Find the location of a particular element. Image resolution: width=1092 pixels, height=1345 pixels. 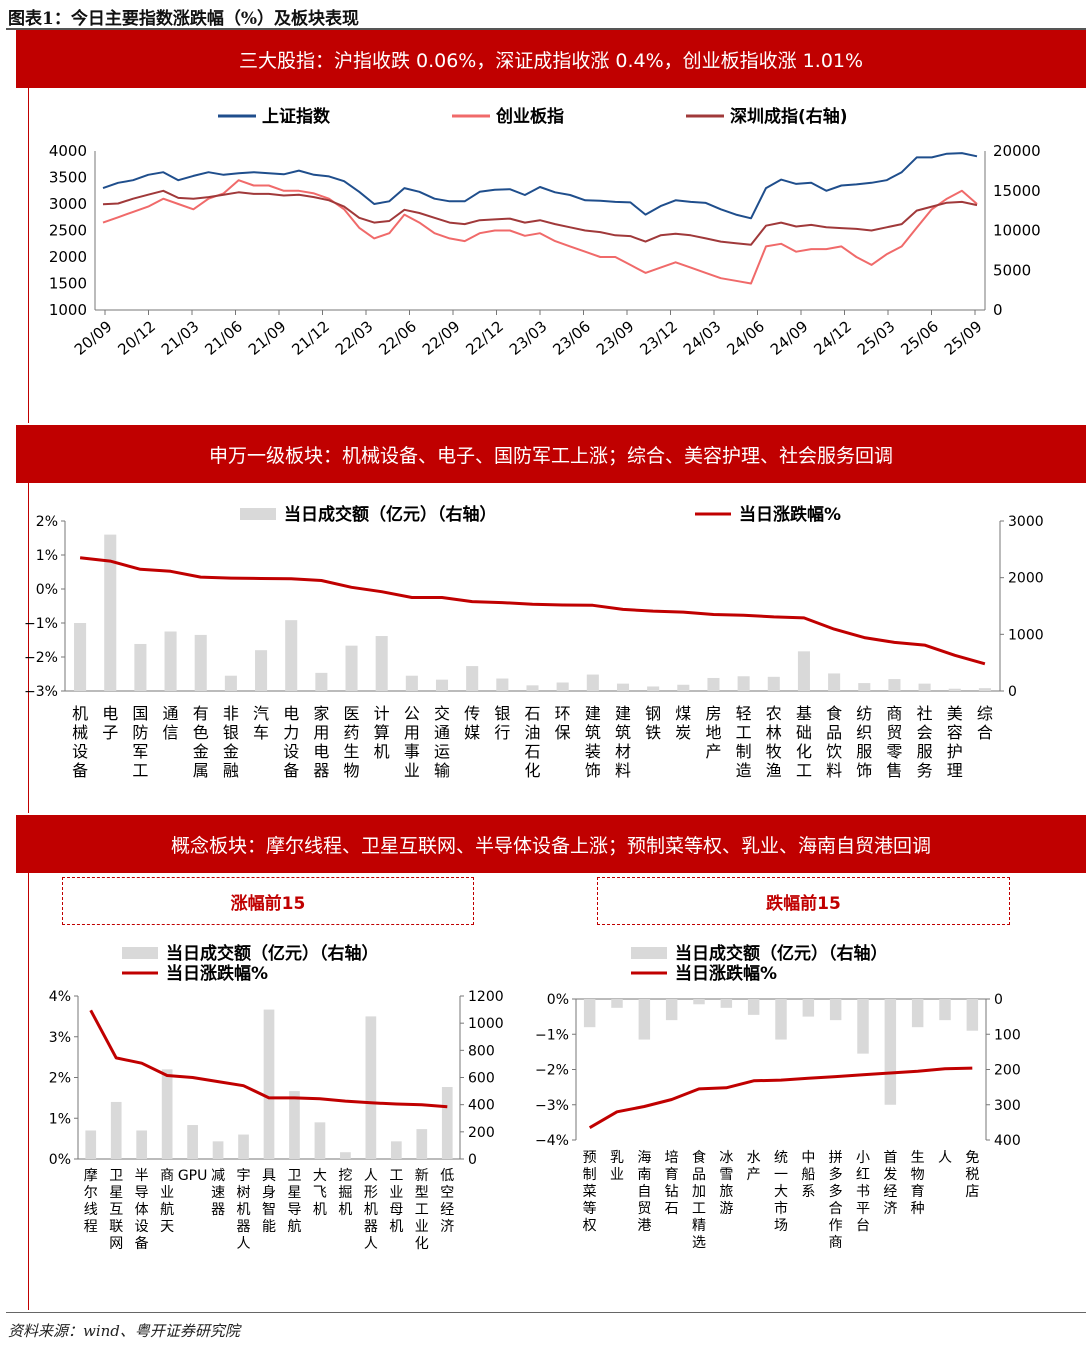

category-label: 宇树机器人 is located at coordinates (244, 1210).